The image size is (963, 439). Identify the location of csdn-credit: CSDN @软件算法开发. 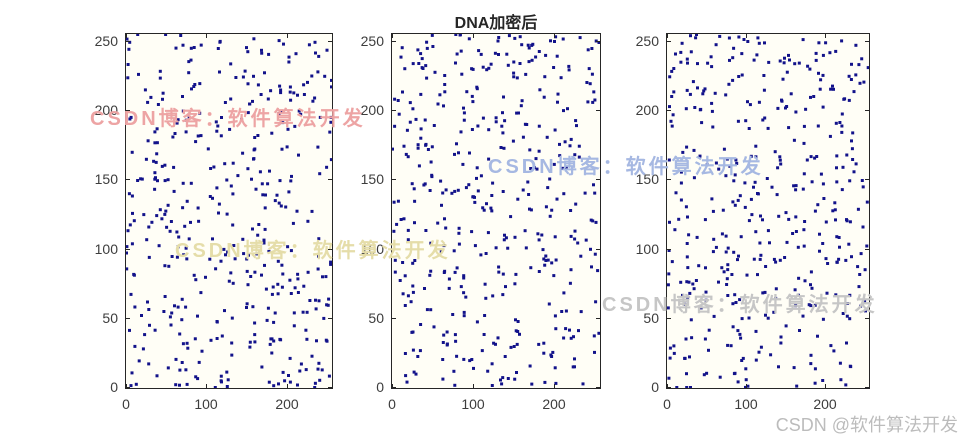
(866, 425).